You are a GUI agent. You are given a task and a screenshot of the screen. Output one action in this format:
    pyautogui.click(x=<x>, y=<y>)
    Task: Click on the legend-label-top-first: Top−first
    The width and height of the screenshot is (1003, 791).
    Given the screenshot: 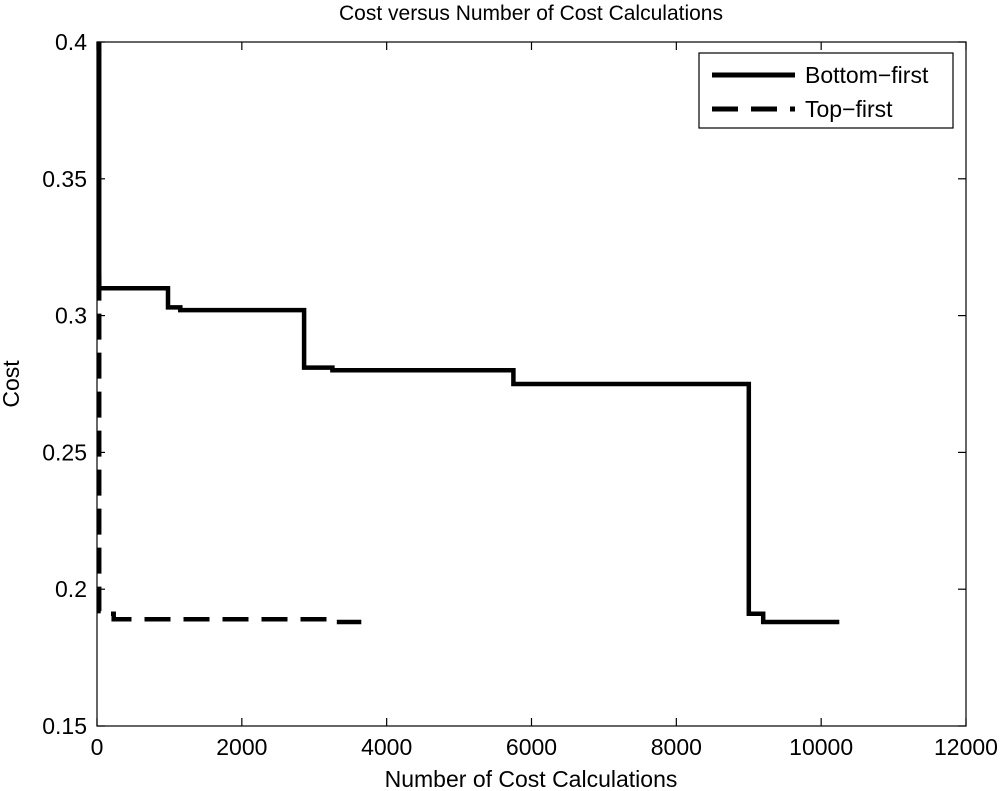 What is the action you would take?
    pyautogui.click(x=849, y=109)
    